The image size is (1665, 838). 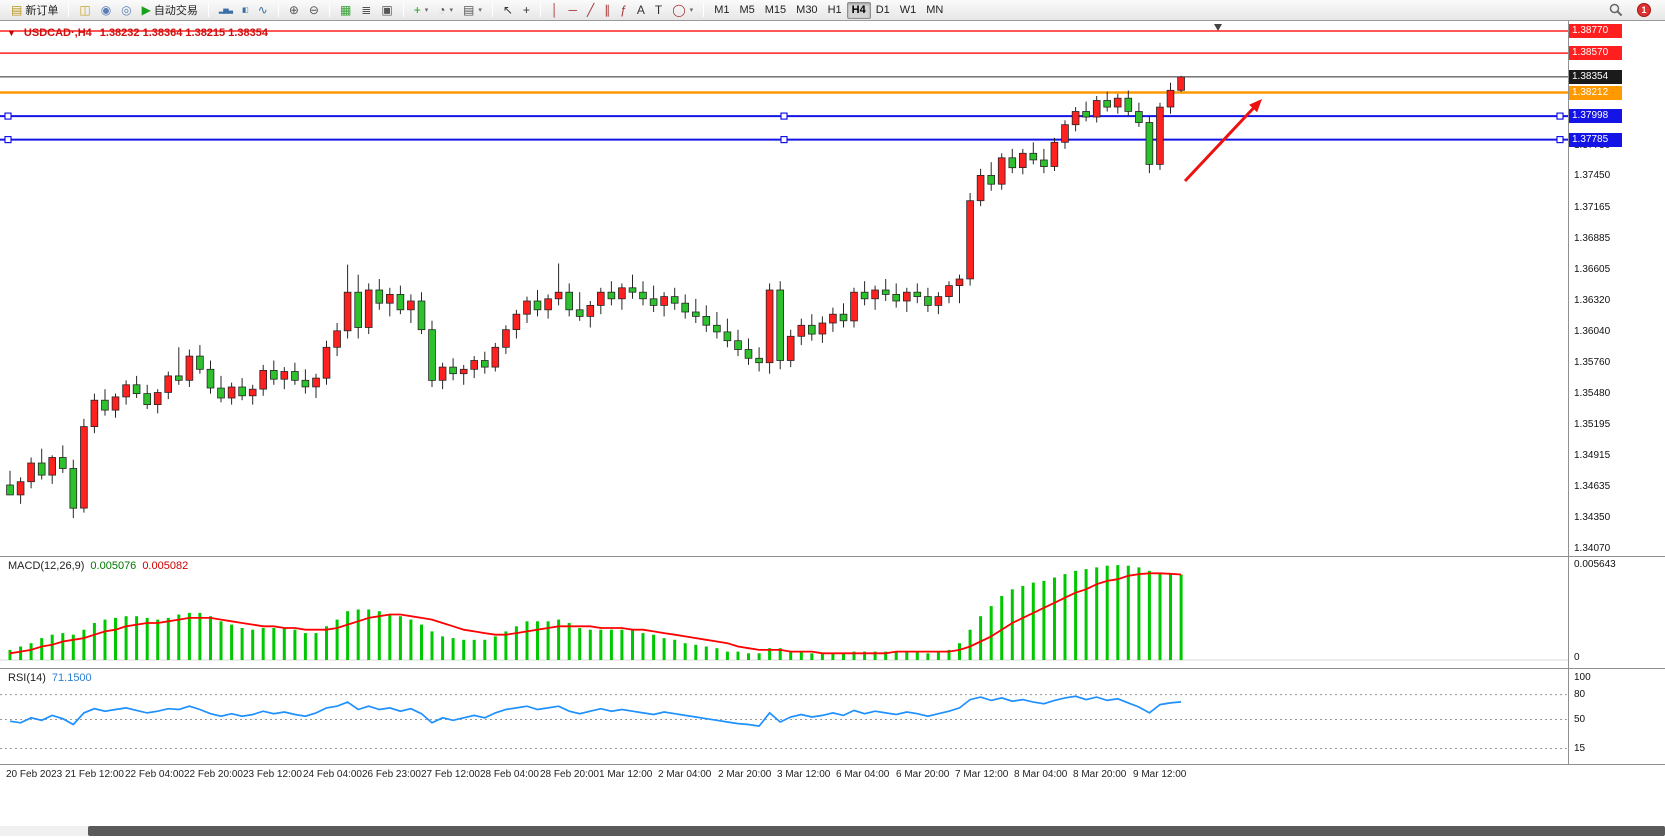 I want to click on shapes-button: ◯ ▾, so click(x=682, y=10).